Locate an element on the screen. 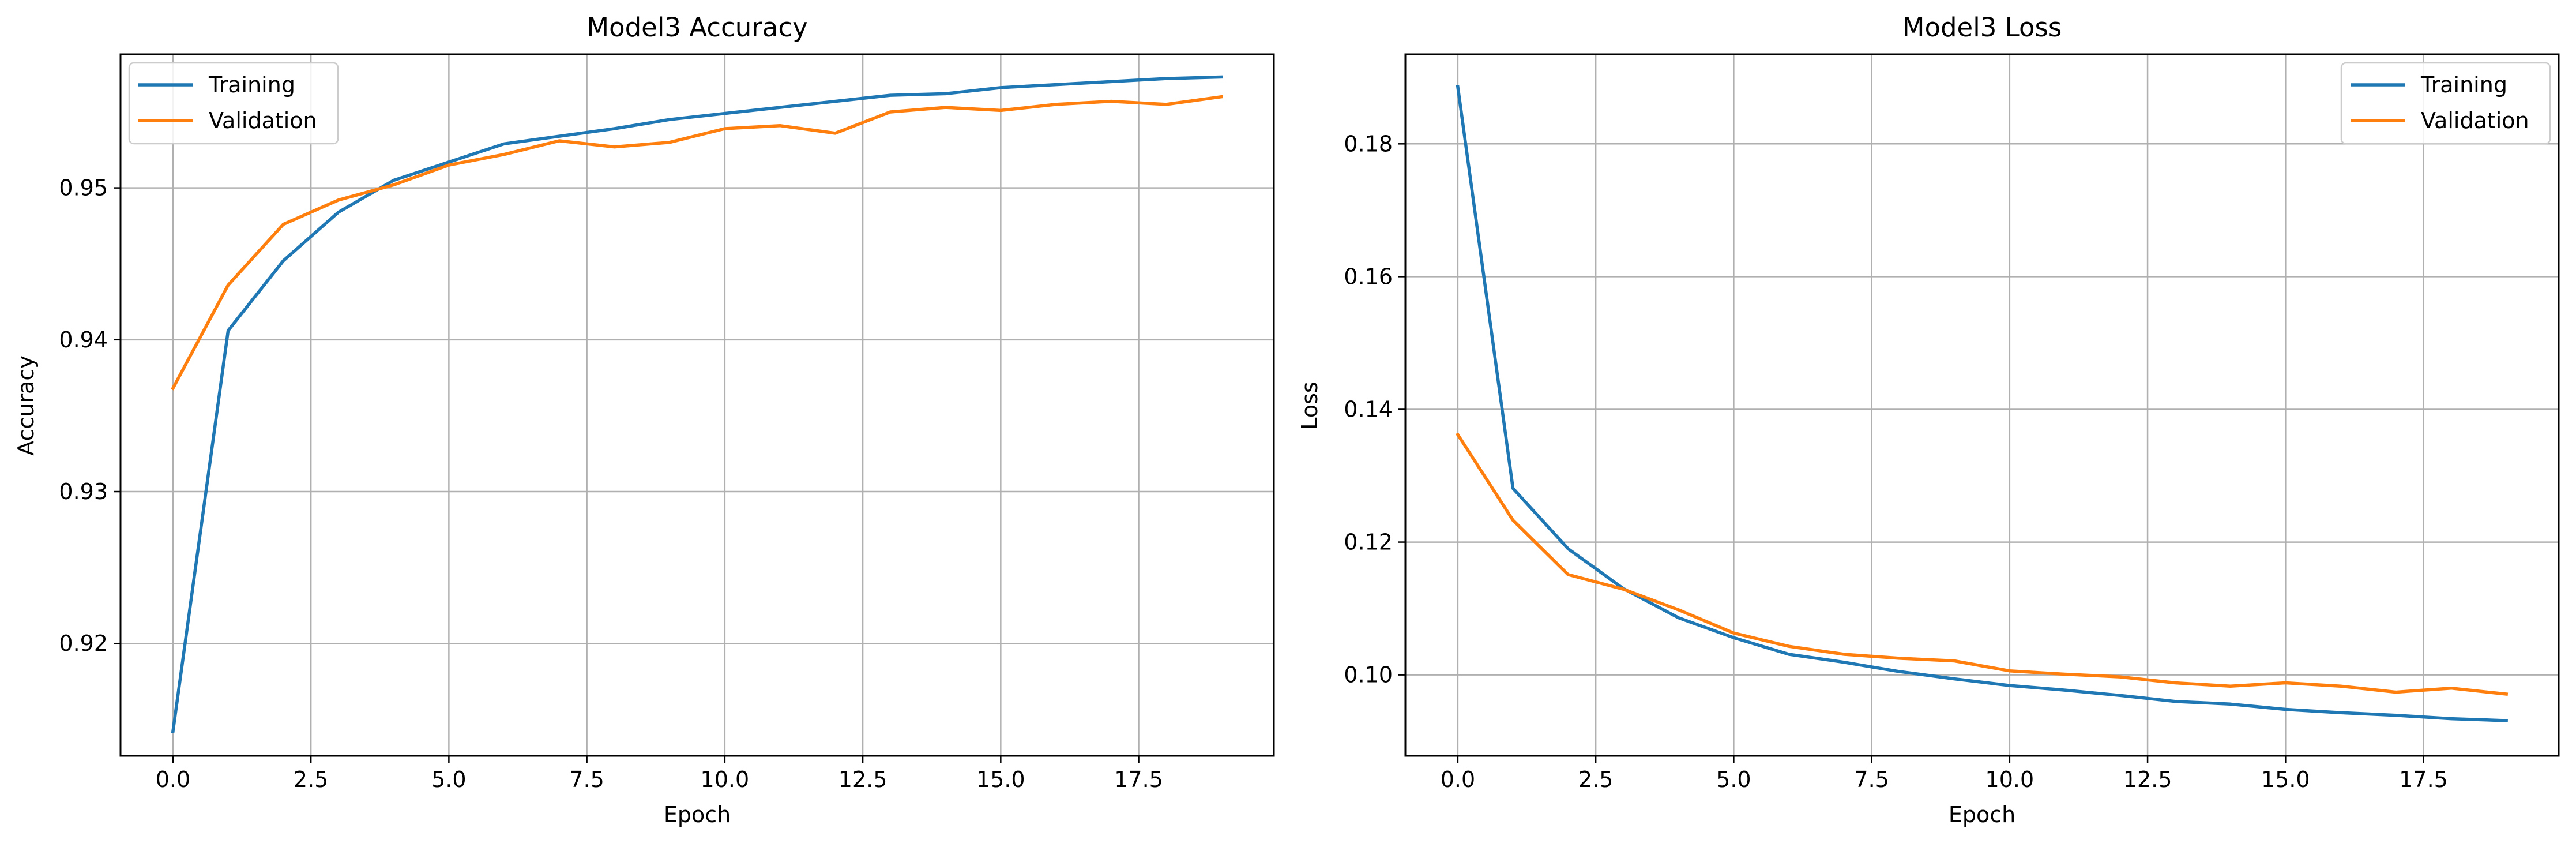 The width and height of the screenshot is (2576, 847). y-tick-label: 0.16 is located at coordinates (1368, 276).